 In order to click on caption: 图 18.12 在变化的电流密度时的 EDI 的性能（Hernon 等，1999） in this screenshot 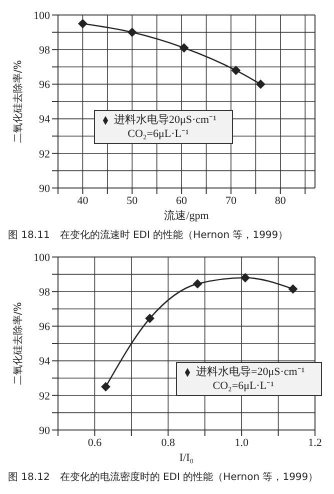, I will do `click(164, 477)`.